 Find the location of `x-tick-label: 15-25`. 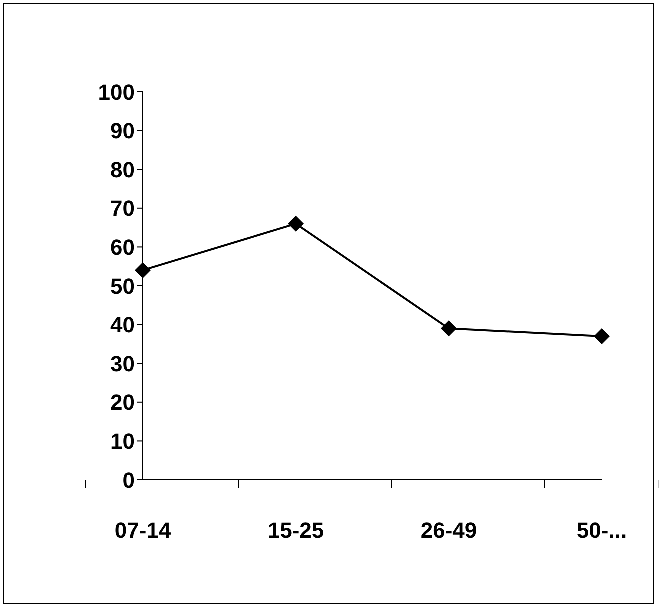

x-tick-label: 15-25 is located at coordinates (296, 530).